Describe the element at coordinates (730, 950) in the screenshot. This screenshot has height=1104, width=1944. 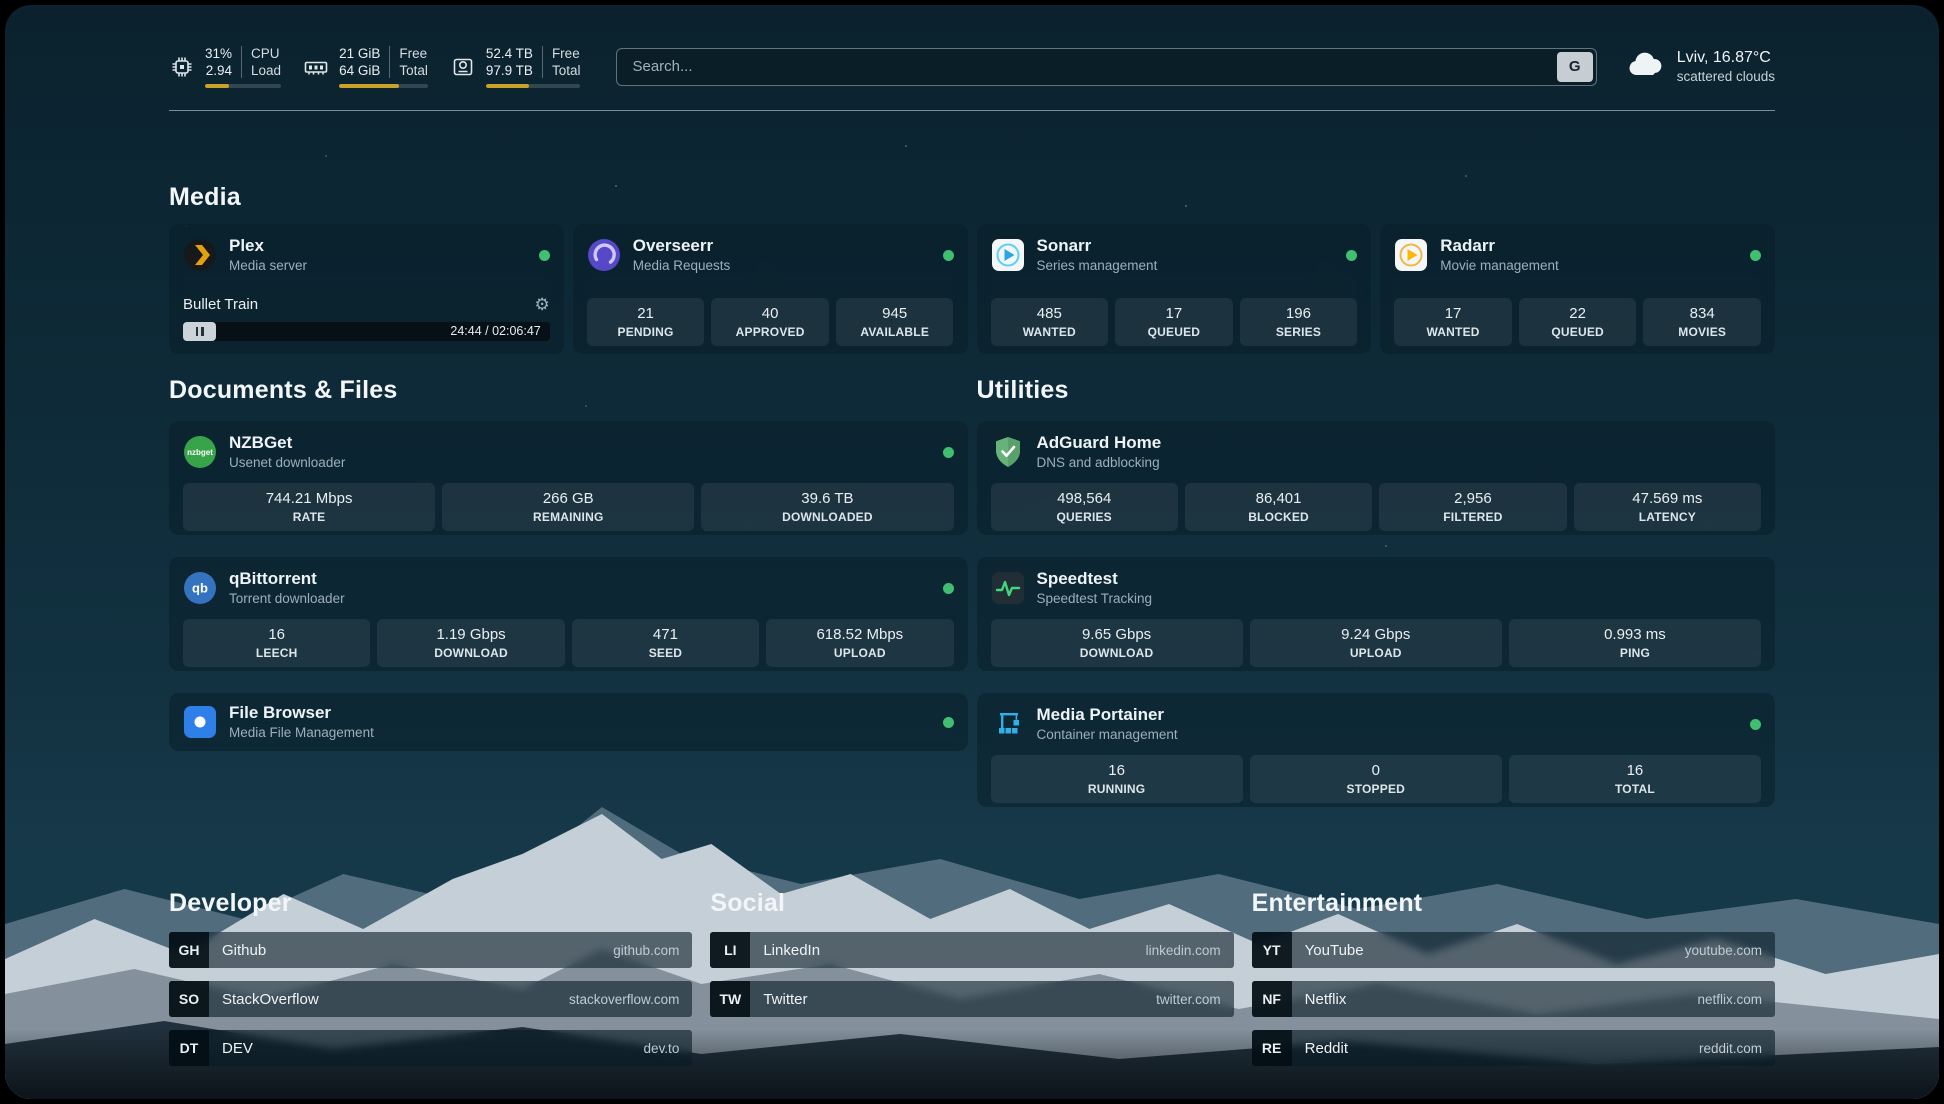
I see `linkedin-icon: LI` at that location.